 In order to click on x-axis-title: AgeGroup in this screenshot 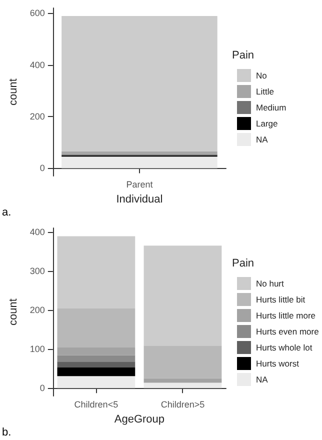, I will do `click(139, 420)`.